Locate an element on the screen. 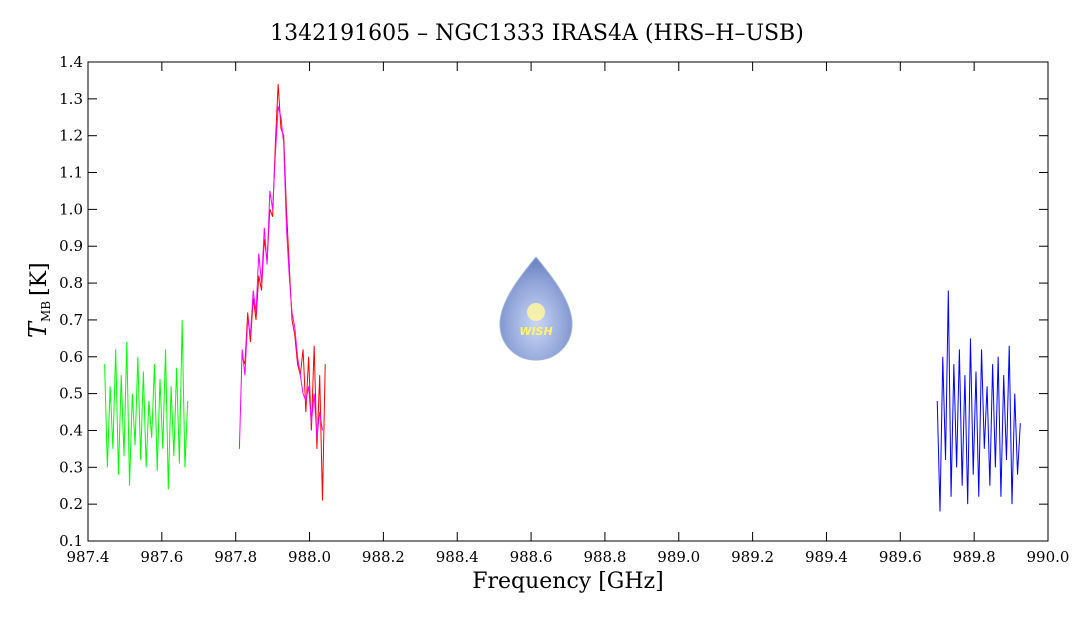  x-tick-label: 989.8 is located at coordinates (974, 557).